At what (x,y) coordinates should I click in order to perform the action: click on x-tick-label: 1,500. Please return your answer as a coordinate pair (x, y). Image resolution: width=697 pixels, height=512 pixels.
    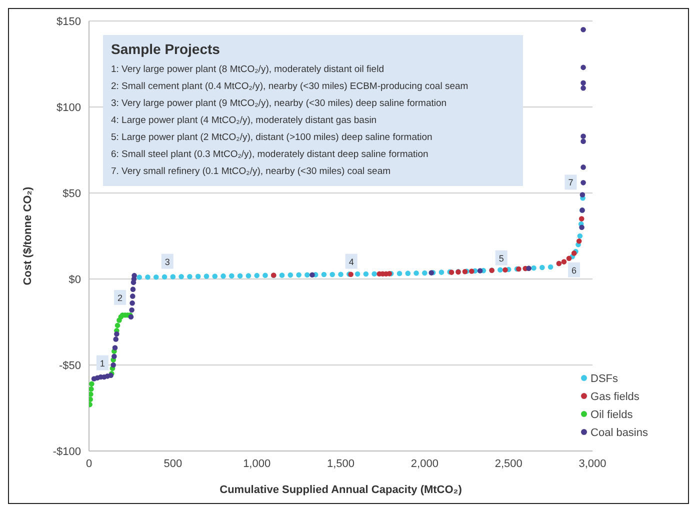
    Looking at the image, I should click on (340, 464).